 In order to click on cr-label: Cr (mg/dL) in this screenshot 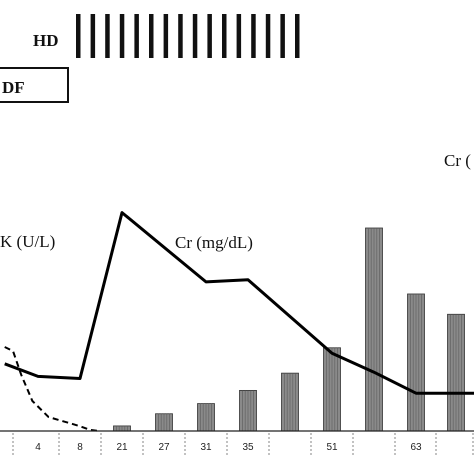, I will do `click(214, 242)`.